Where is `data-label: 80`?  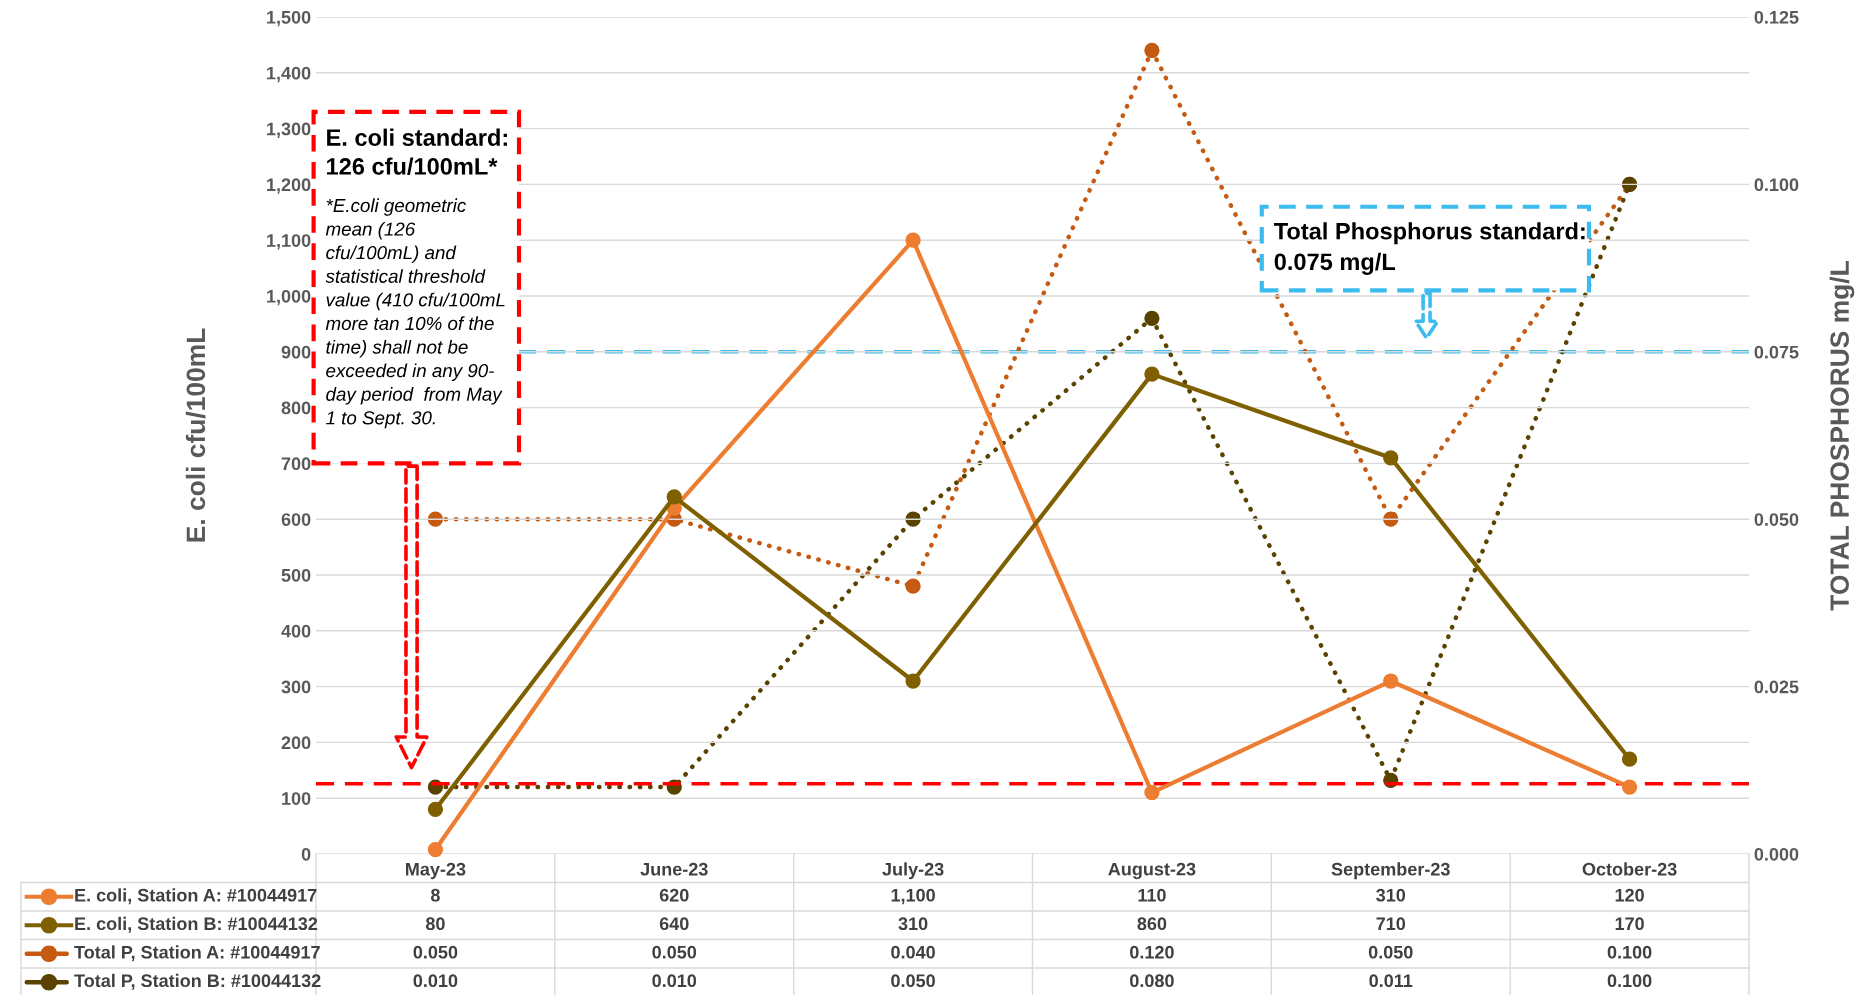
data-label: 80 is located at coordinates (435, 924).